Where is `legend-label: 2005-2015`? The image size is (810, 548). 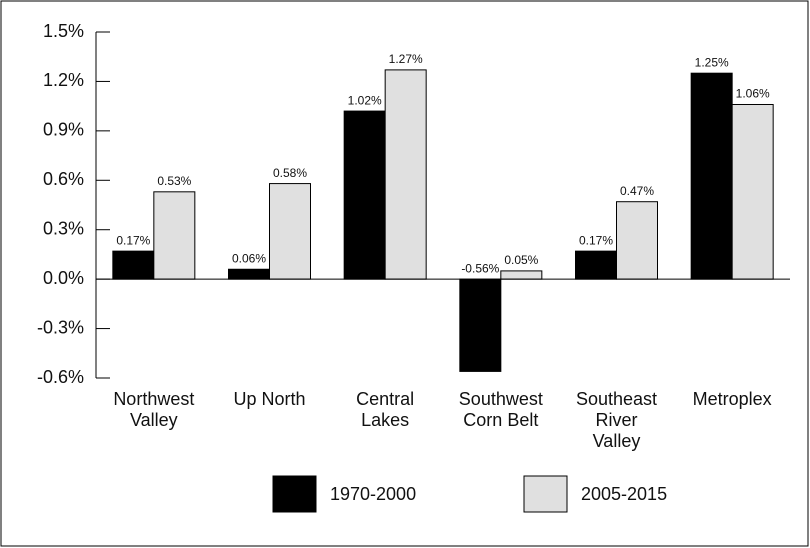
legend-label: 2005-2015 is located at coordinates (624, 494).